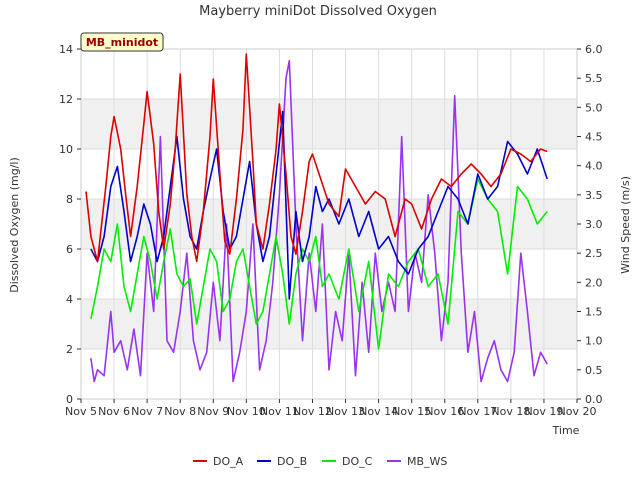 Image resolution: width=640 pixels, height=480 pixels. I want to click on x-tick-label: Nov 20, so click(577, 411).